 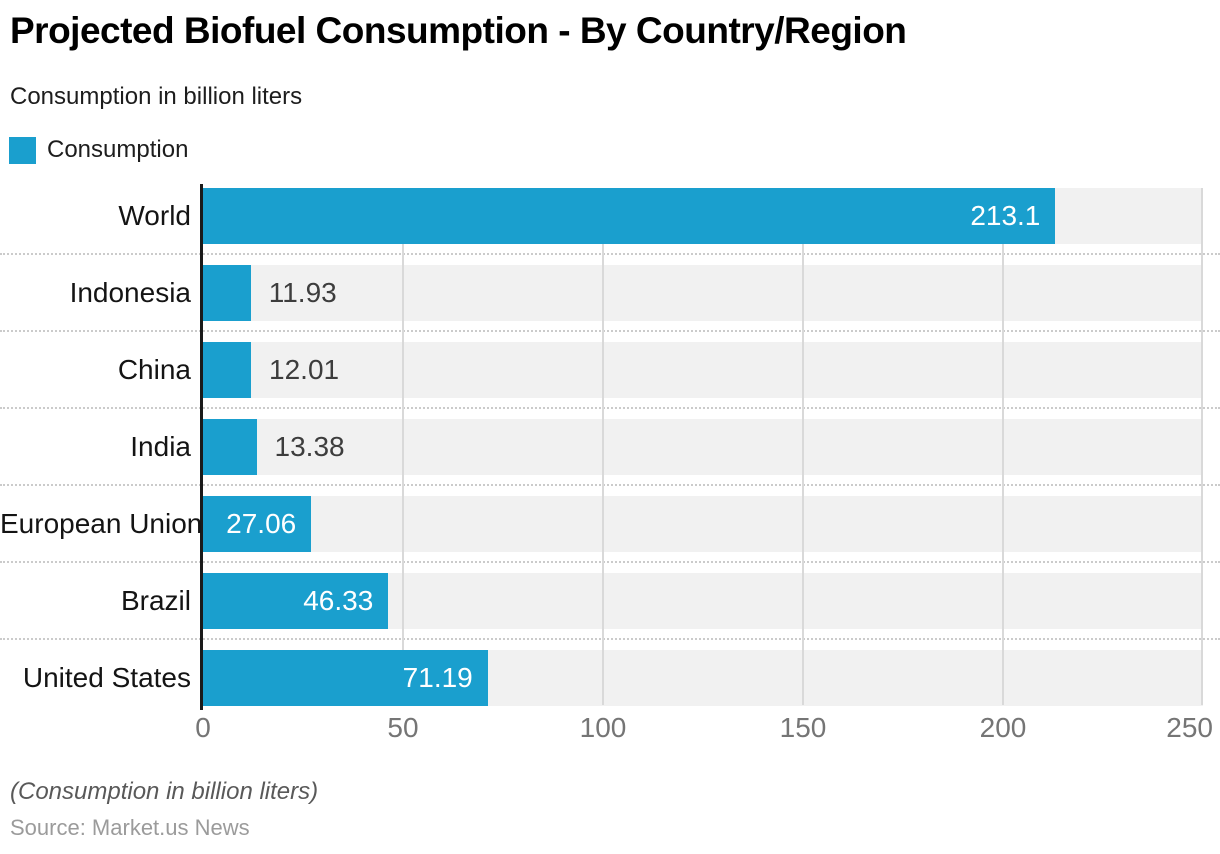 I want to click on bar-row-world: World 213.1, so click(x=610, y=216).